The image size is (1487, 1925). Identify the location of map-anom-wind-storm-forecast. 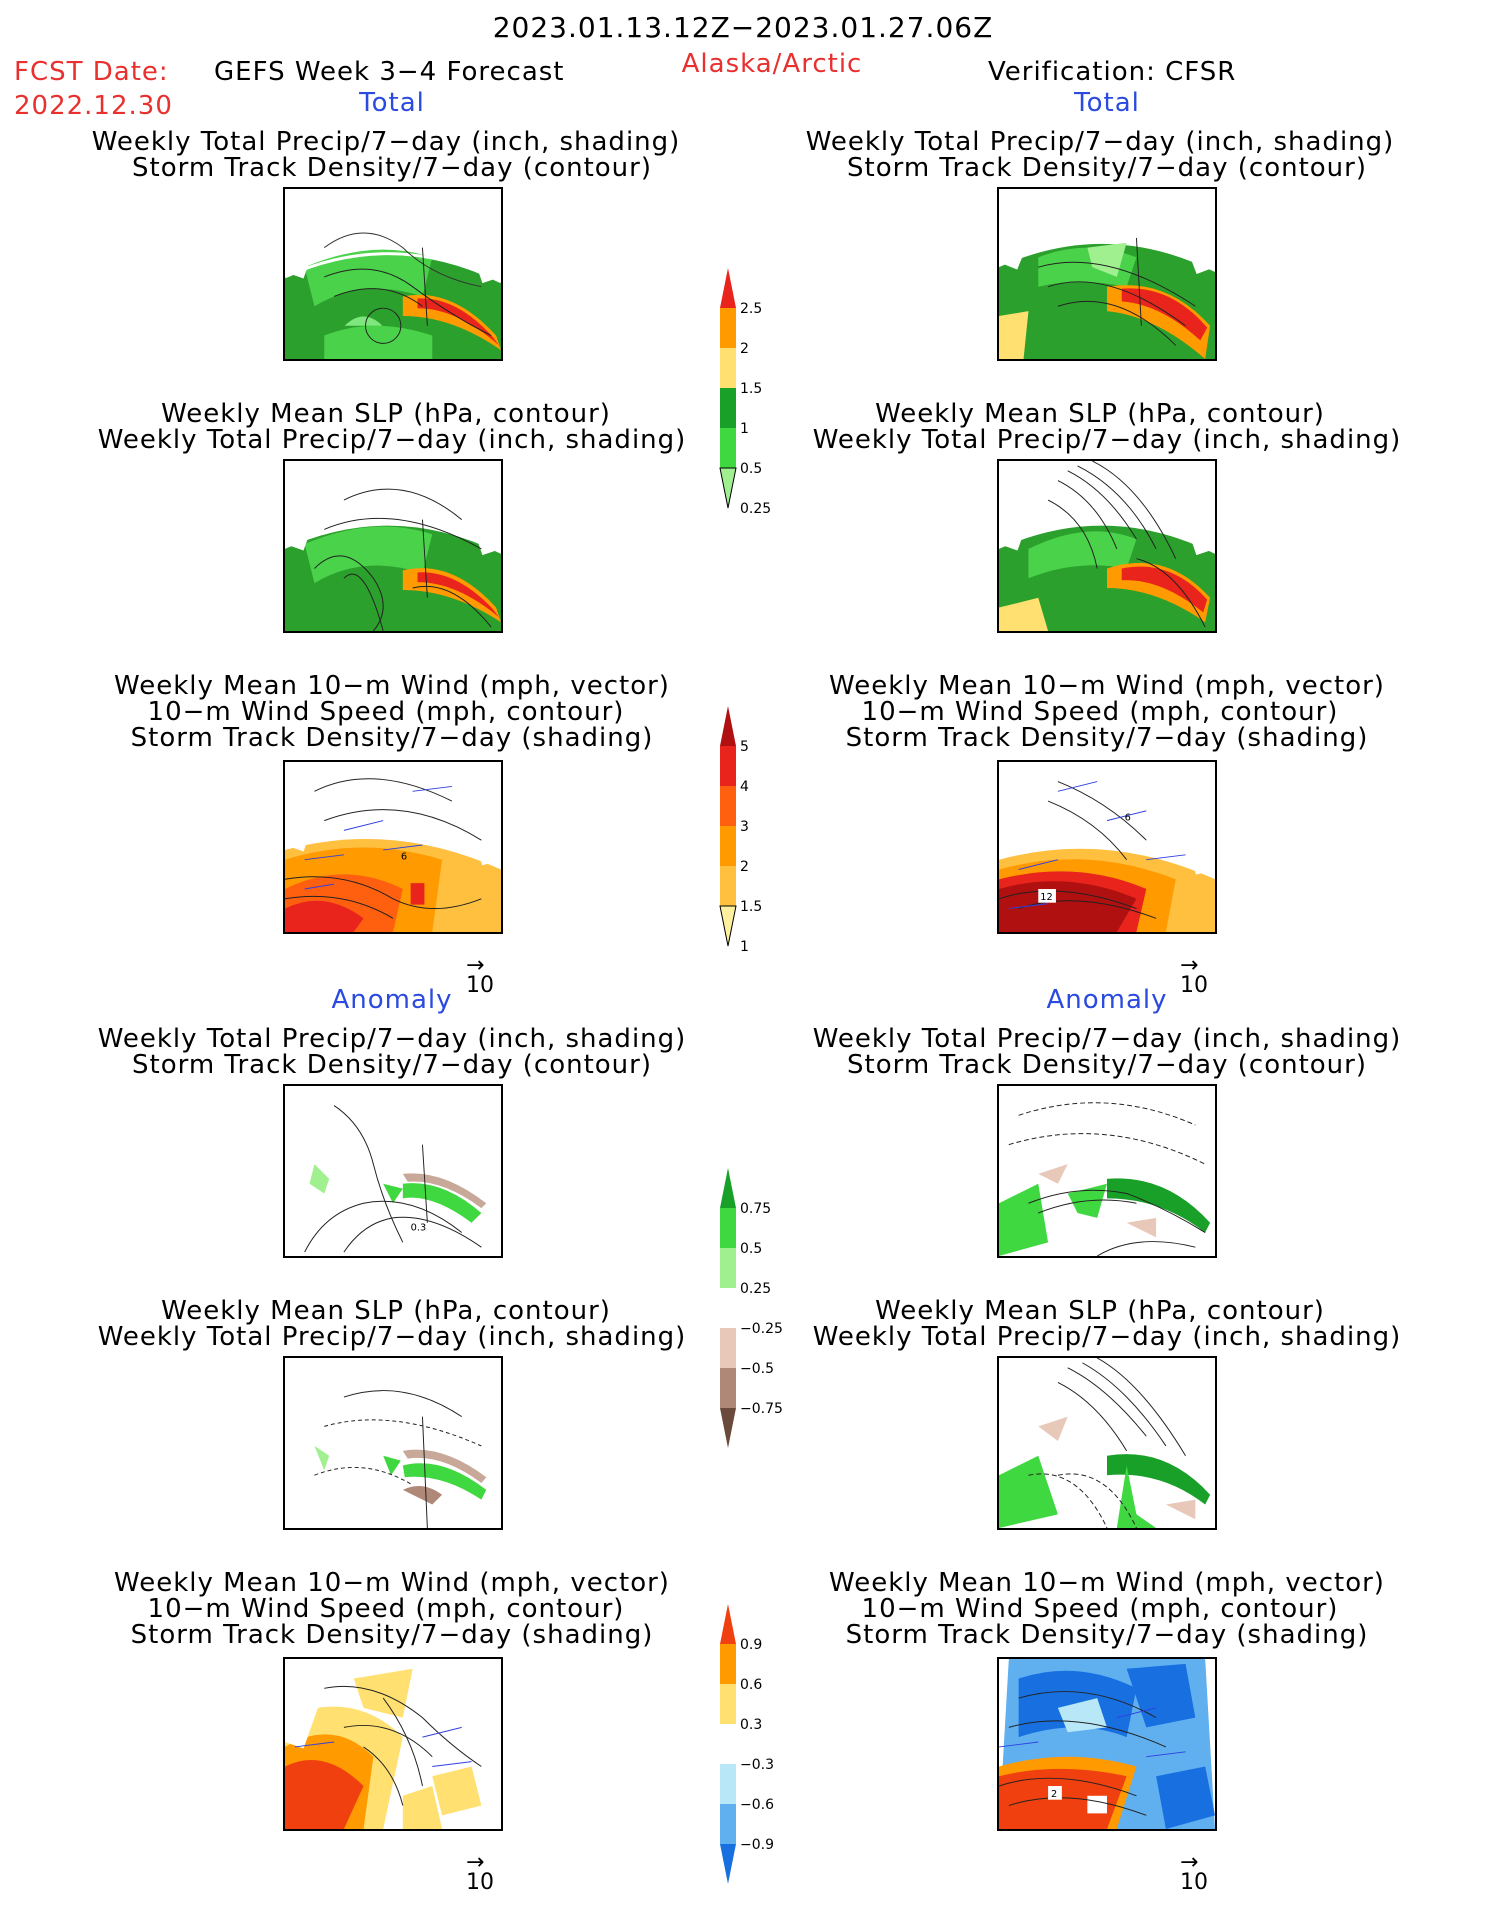
(393, 1744).